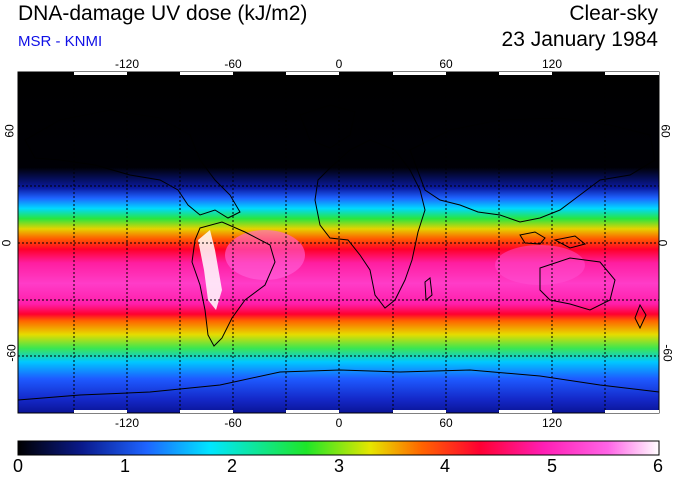 The height and width of the screenshot is (480, 678). Describe the element at coordinates (339, 423) in the screenshot. I see `lon-tick-bottom: 0` at that location.